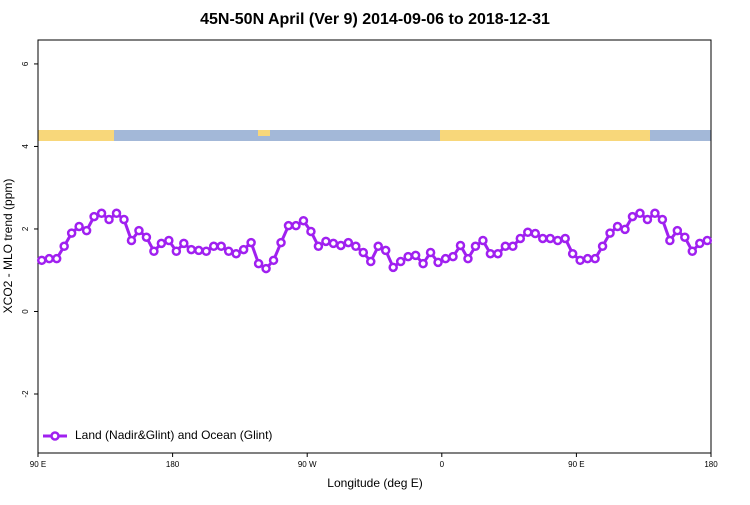 The image size is (750, 505). What do you see at coordinates (173, 435) in the screenshot?
I see `legend-label: Land (Nadir&Glint) and Ocean (Glint)` at bounding box center [173, 435].